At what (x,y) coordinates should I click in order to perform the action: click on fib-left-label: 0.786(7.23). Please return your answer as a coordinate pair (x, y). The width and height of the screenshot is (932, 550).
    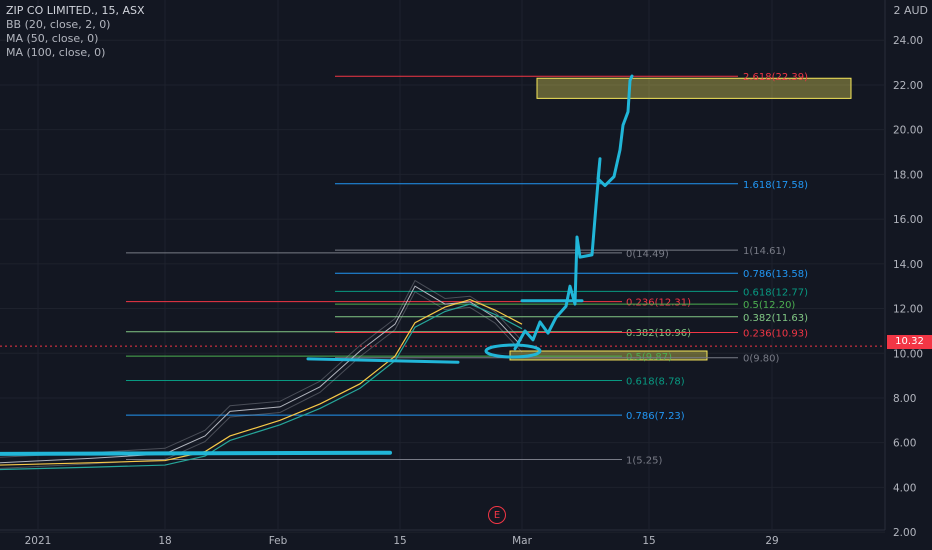
    Looking at the image, I should click on (655, 416).